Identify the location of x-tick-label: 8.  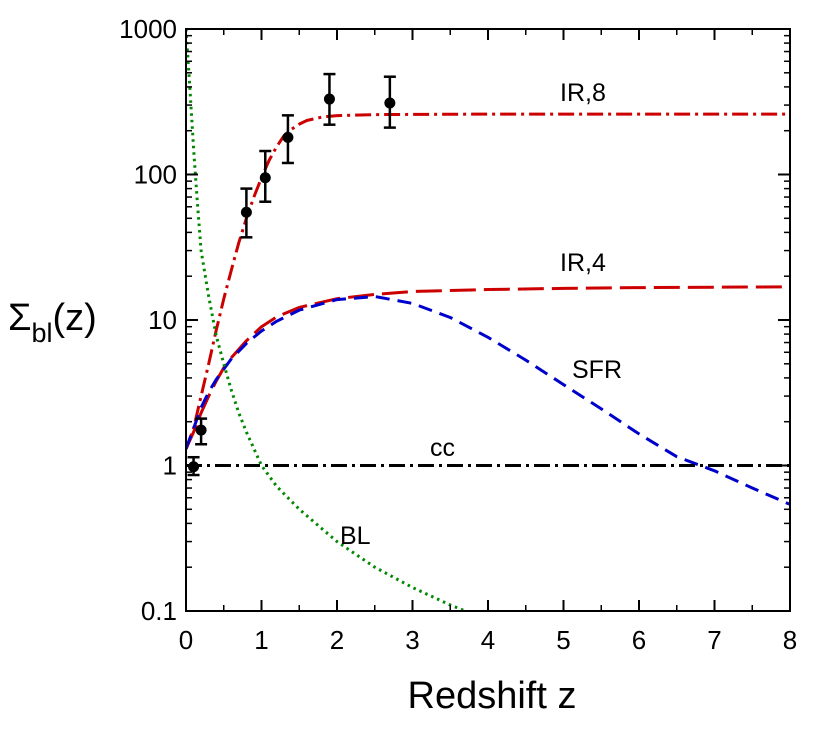
(790, 640).